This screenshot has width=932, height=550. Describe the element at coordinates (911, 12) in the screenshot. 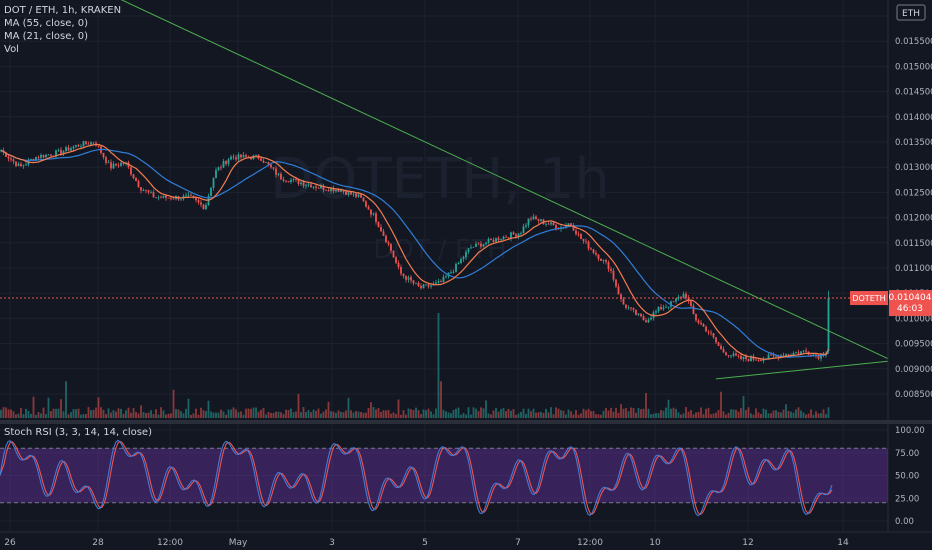

I see `currency-box` at that location.